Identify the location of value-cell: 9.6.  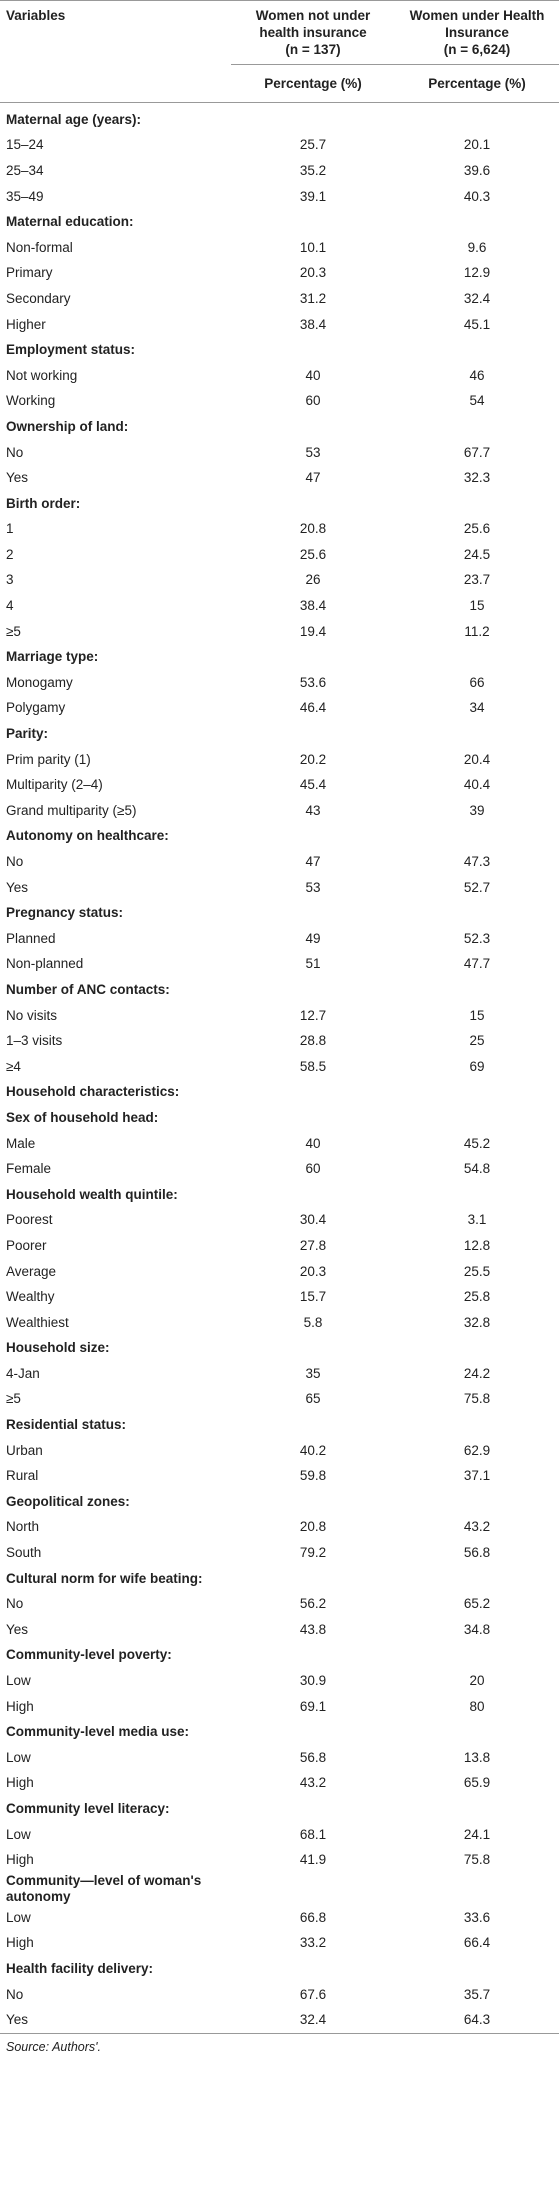
(477, 247).